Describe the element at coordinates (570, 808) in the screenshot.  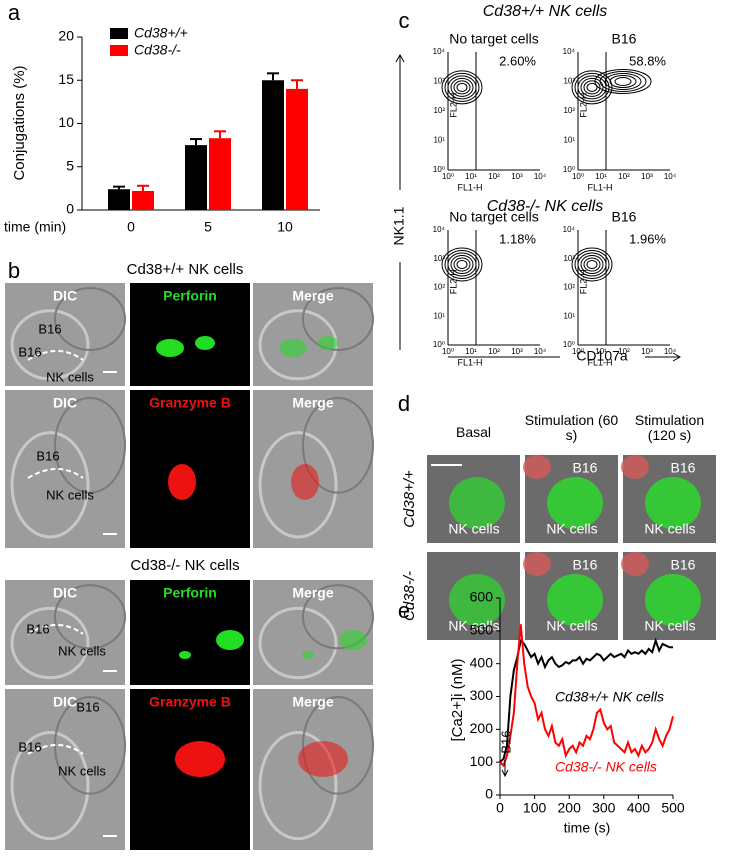
I see `x-tick-label: 200` at that location.